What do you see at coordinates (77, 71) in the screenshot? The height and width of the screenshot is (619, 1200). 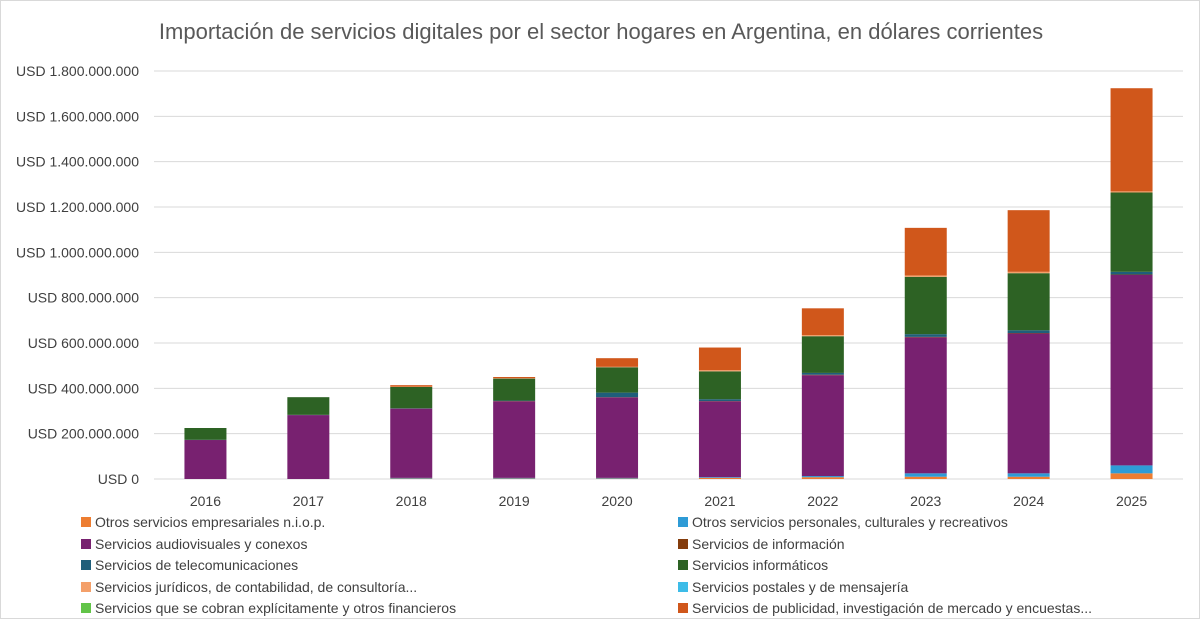 I see `y-tick-label: USD 1.800.000.000` at bounding box center [77, 71].